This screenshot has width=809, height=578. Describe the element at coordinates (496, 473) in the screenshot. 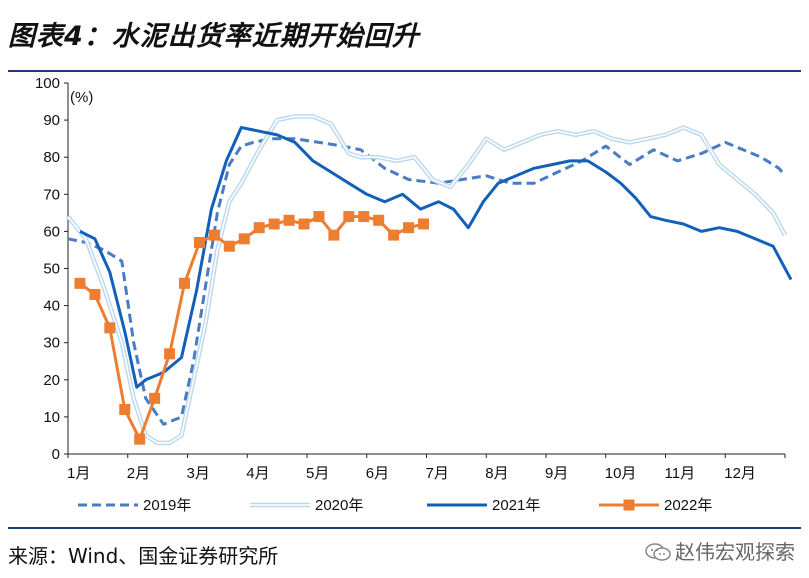

I see `x-tick-label: 8月` at that location.